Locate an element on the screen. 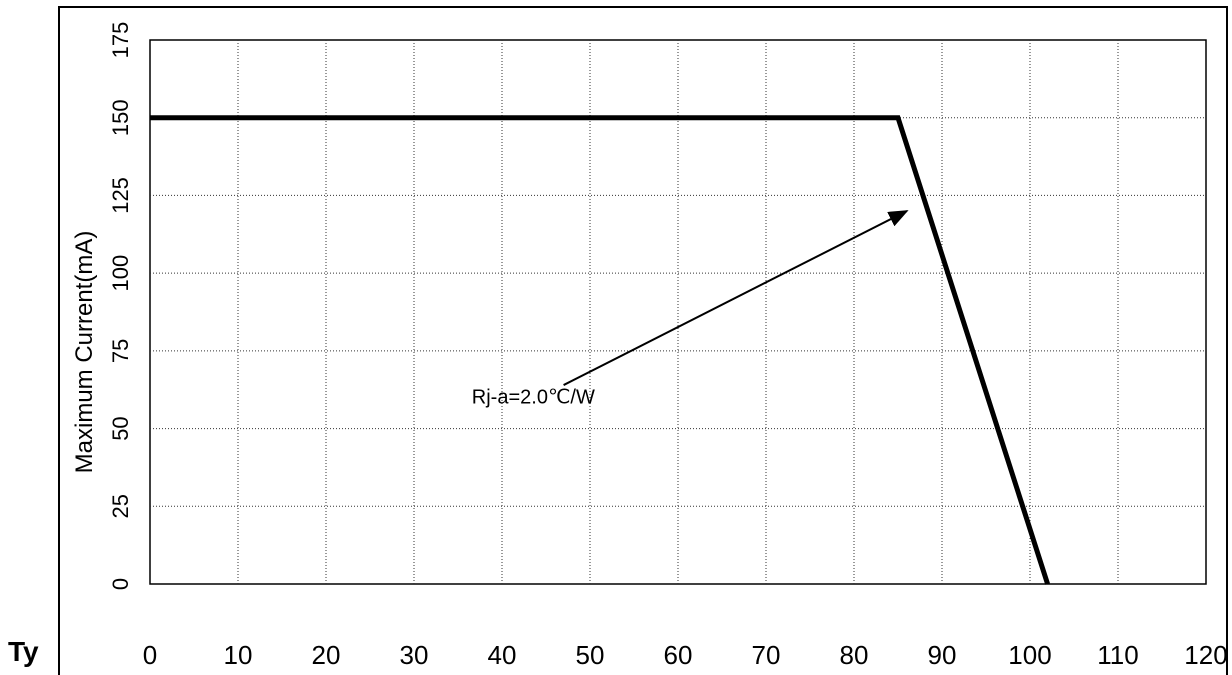 The height and width of the screenshot is (675, 1232). y-tick-group: 50 is located at coordinates (120, 428).